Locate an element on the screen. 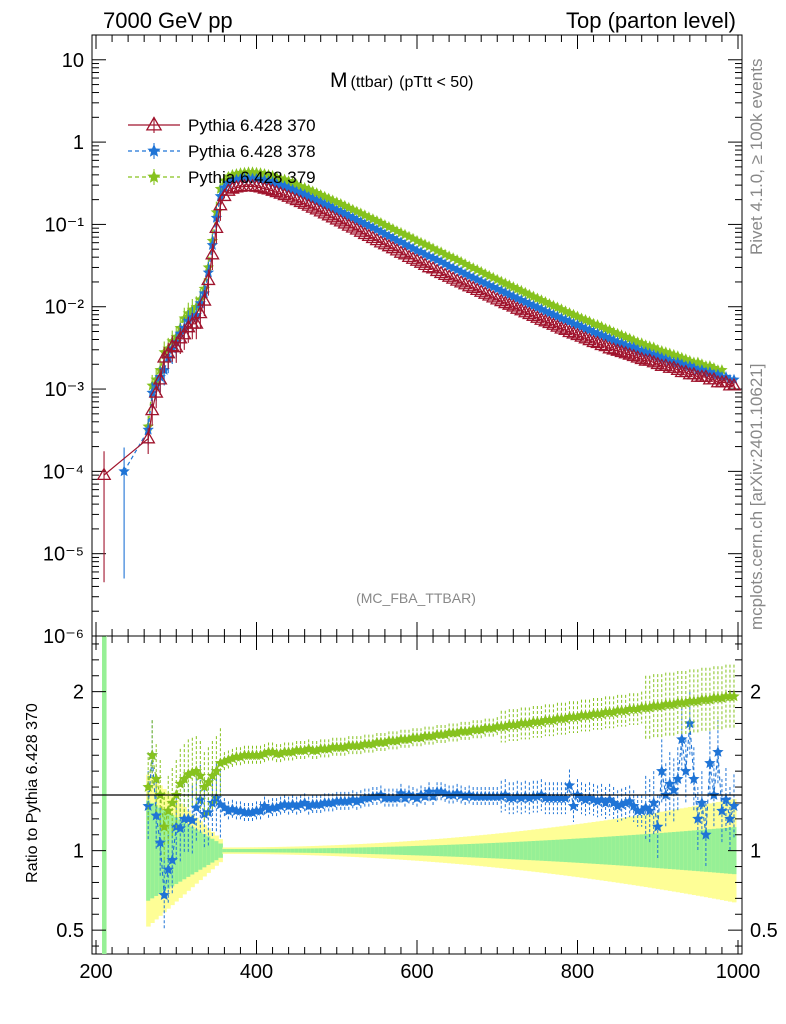 The image size is (786, 1024). ratio-y-axis-label: Ratio to Pythia 6.428 370 is located at coordinates (32, 793).